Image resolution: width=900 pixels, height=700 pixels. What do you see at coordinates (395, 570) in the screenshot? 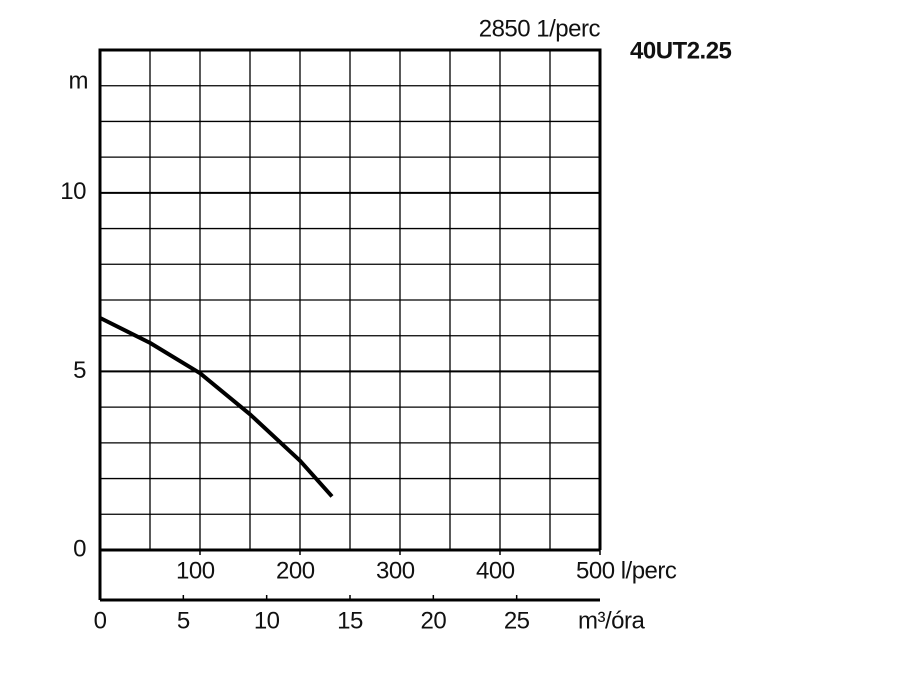
I see `x-tick-label: 300` at bounding box center [395, 570].